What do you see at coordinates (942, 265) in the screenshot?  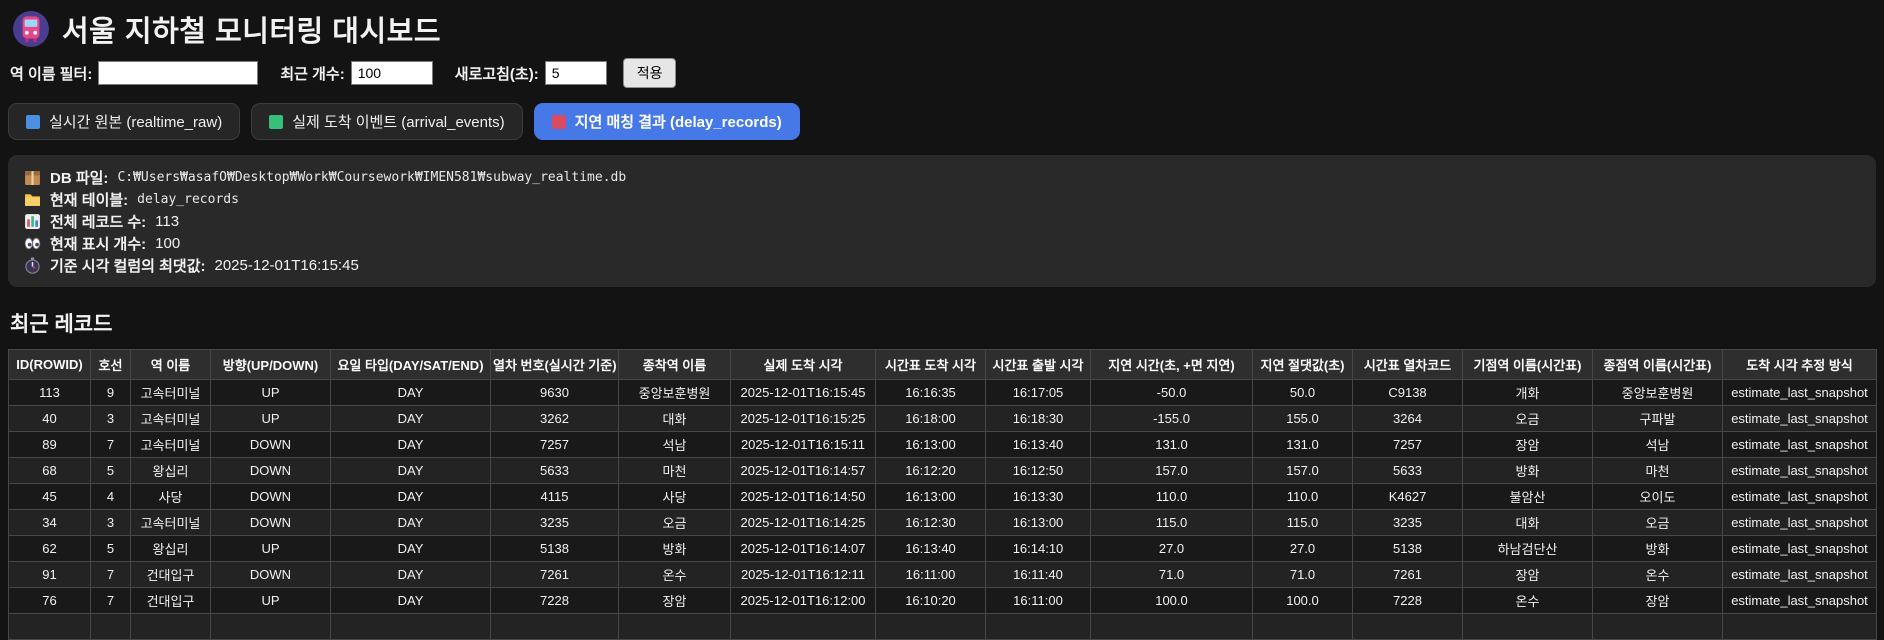 I see `max-time-line: 기준 시각 컬럼의 최댓값: 2025-12-01T16:15:45` at bounding box center [942, 265].